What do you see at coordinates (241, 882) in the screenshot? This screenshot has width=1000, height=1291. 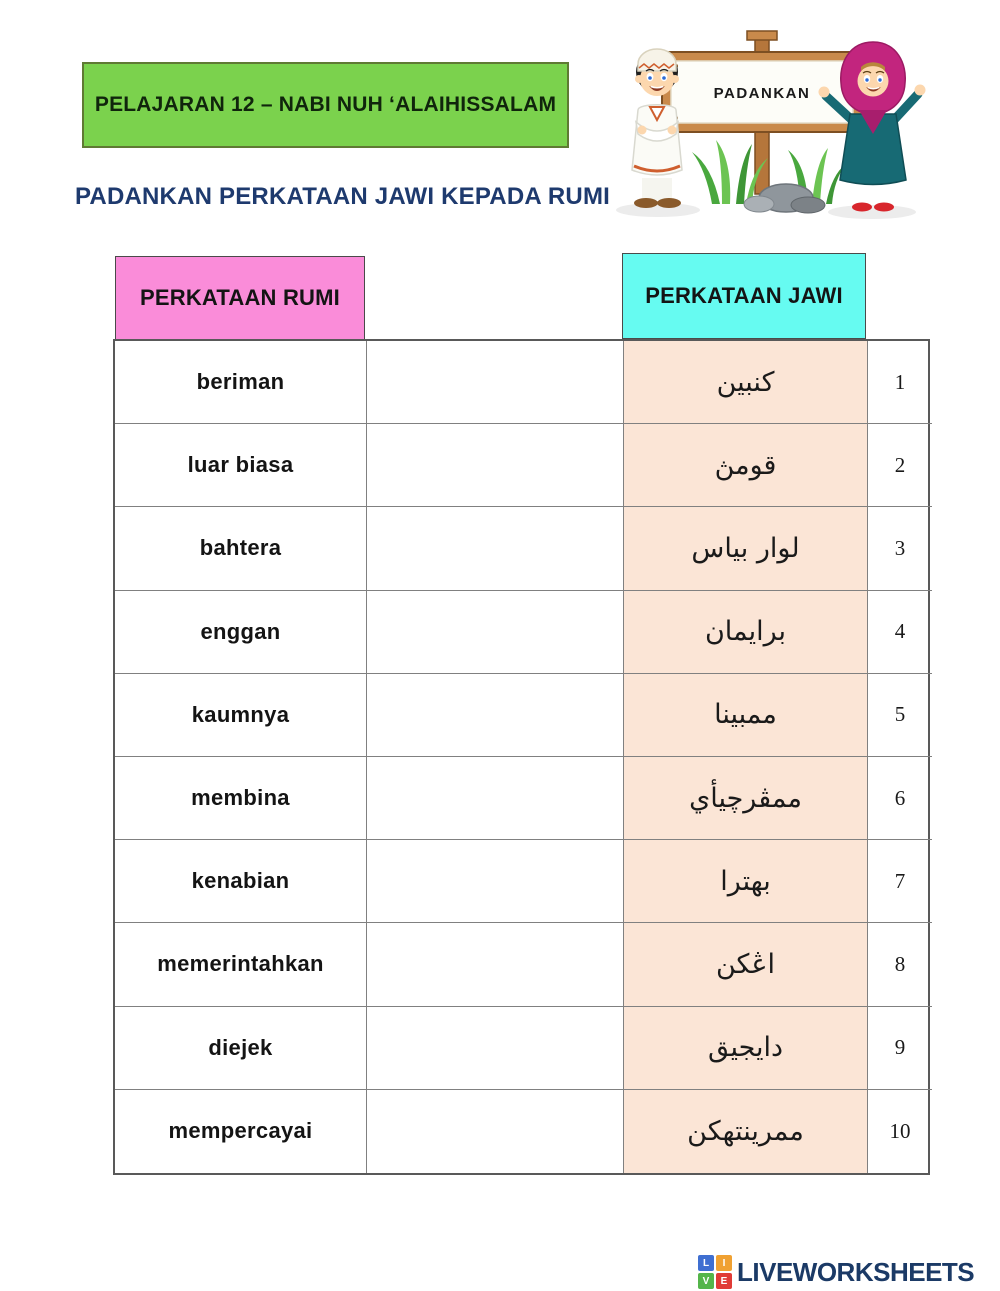 I see `rumi-word: kenabian` at bounding box center [241, 882].